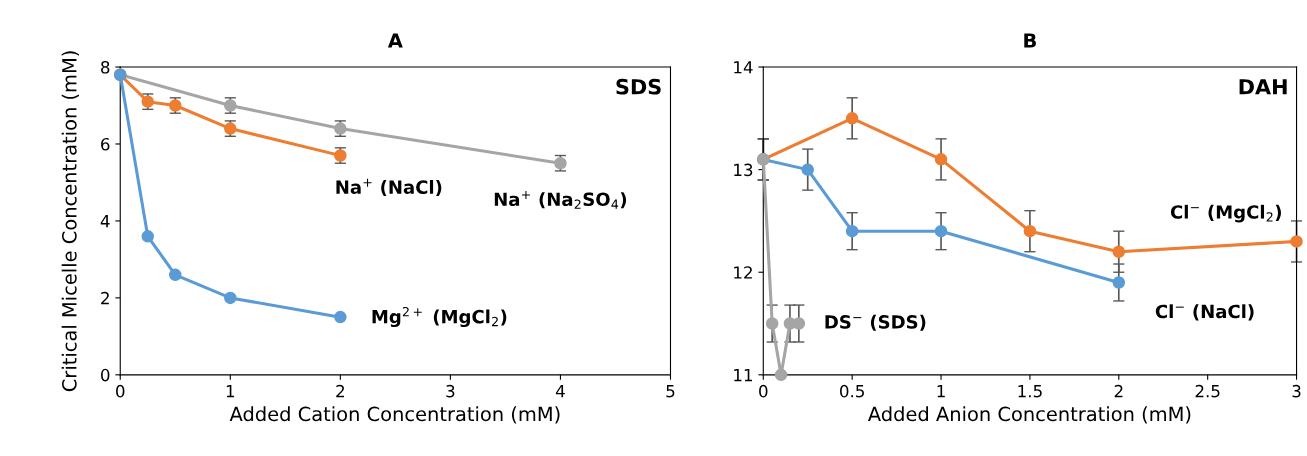  Describe the element at coordinates (389, 187) in the screenshot. I see `series-label: Na$^{+}$ (NaCl)` at that location.